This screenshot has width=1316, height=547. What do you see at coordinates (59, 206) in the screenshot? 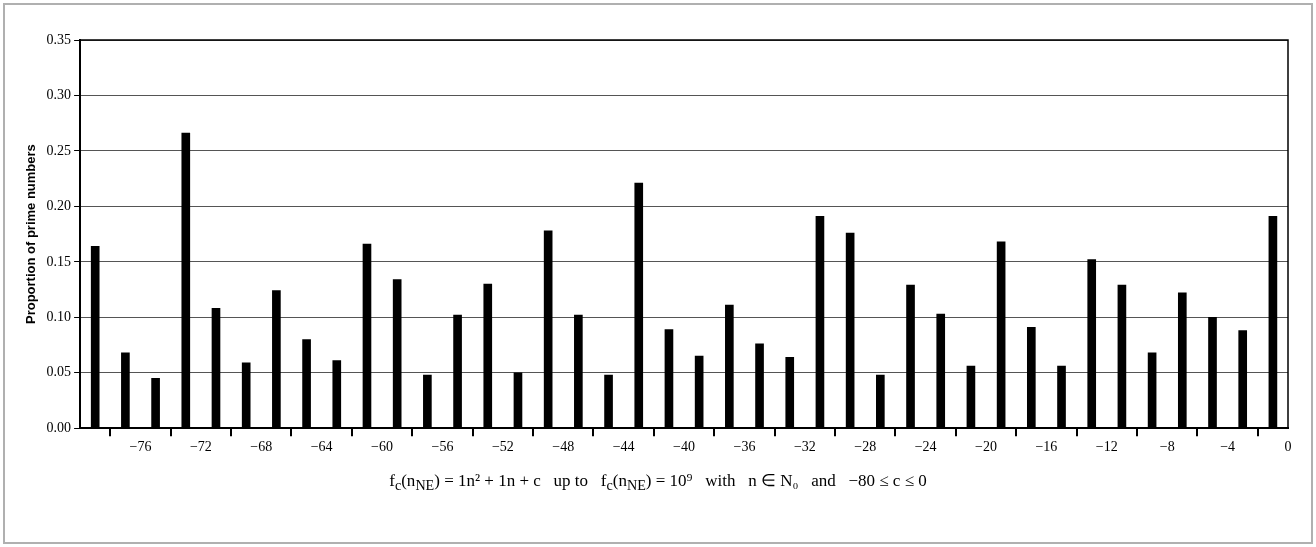
I see `y-tick-label: 0.20` at bounding box center [59, 206].